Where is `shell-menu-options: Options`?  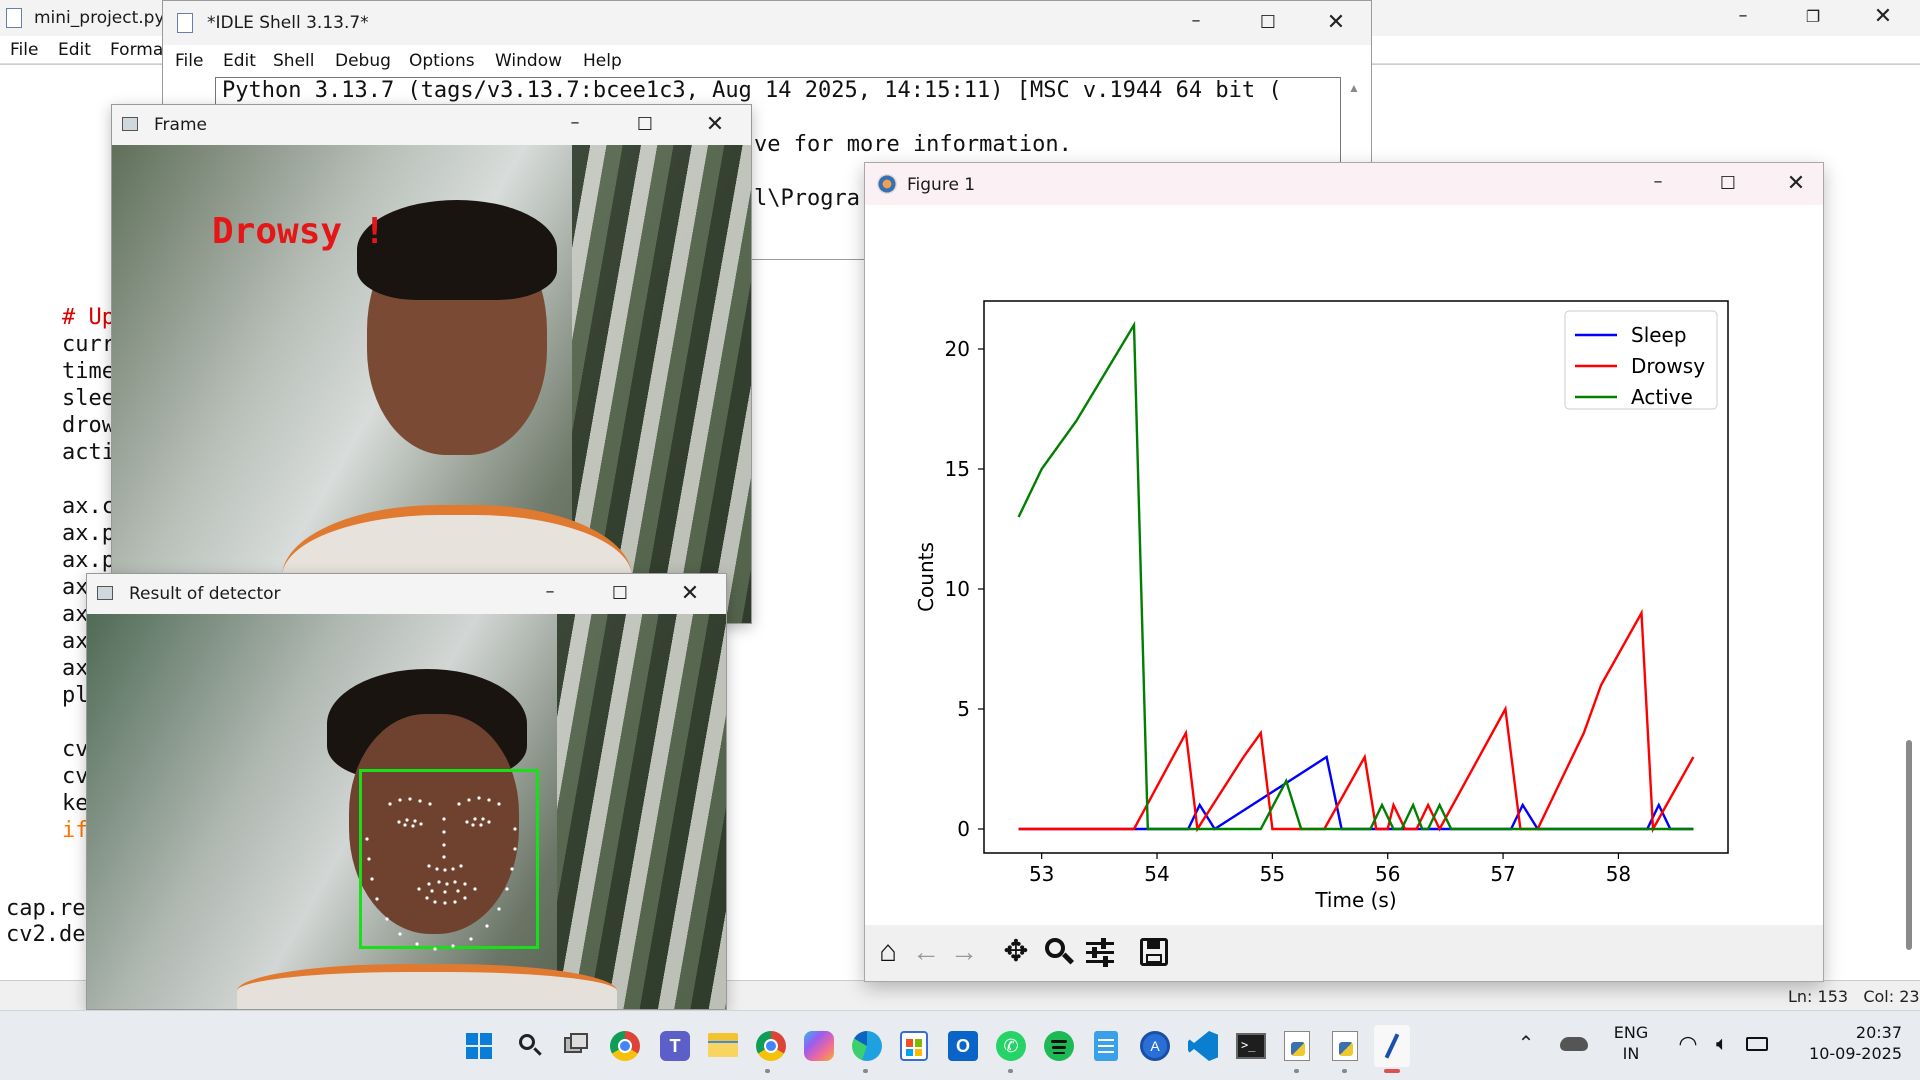 shell-menu-options: Options is located at coordinates (442, 61).